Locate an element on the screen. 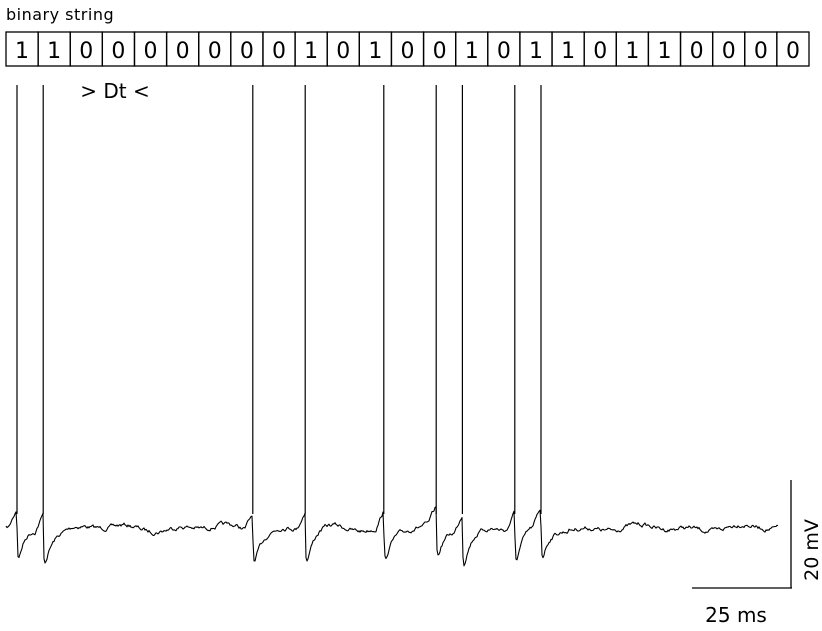  bit-cell-box is located at coordinates (793, 49).